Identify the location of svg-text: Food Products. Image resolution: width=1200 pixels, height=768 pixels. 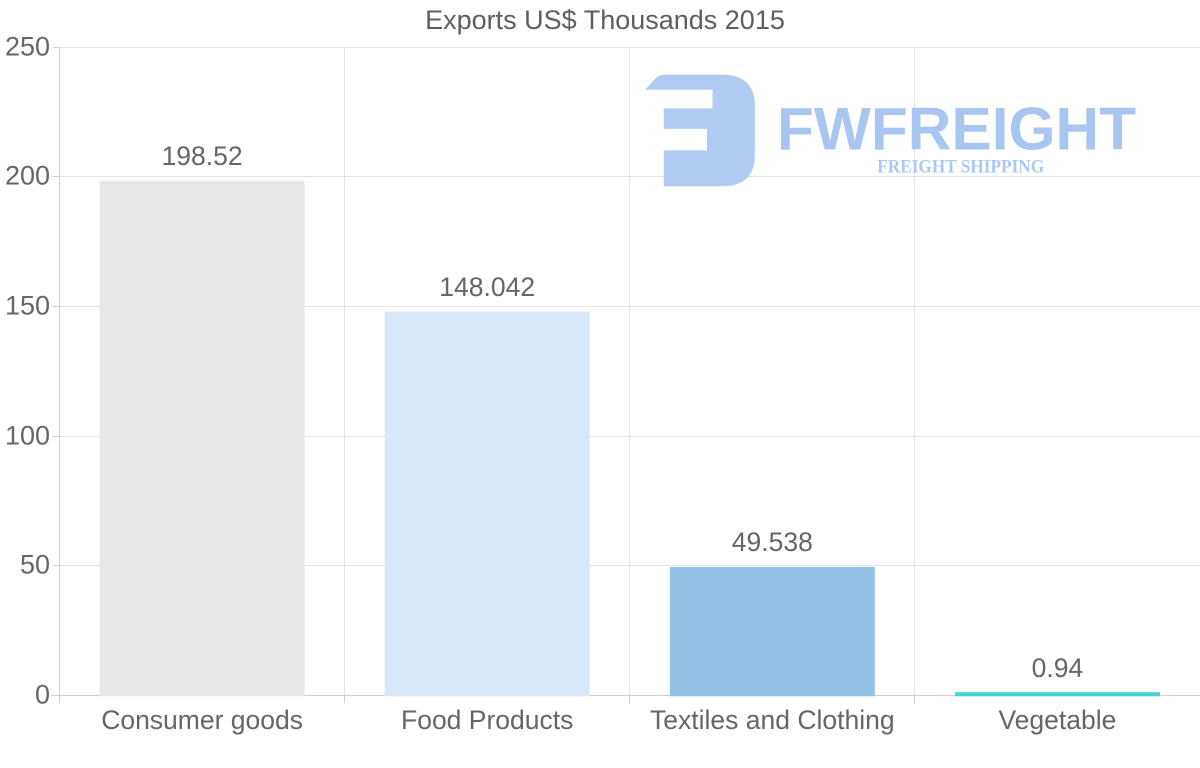
(487, 720).